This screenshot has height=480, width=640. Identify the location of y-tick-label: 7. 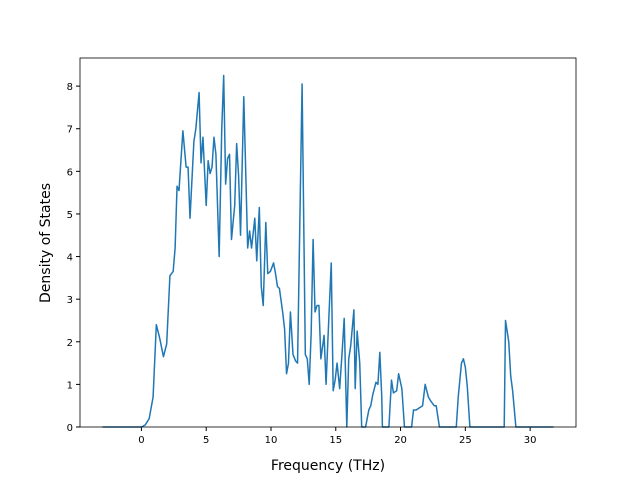
(70, 130).